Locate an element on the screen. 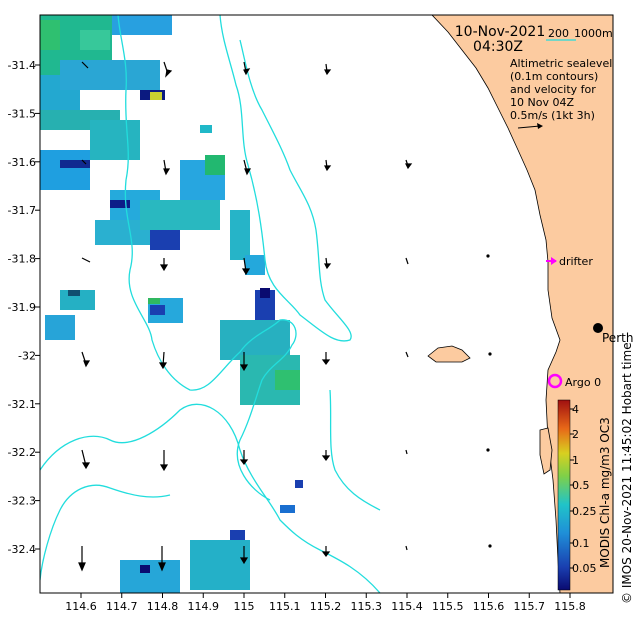  y-tick-label: -32.4 is located at coordinates (22, 549).